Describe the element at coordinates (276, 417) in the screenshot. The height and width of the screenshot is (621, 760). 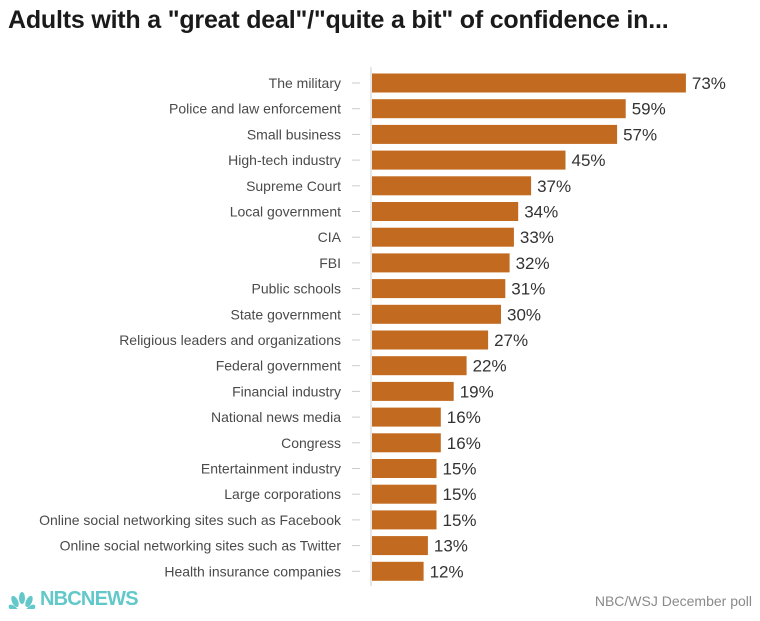
I see `category-label: National news media` at that location.